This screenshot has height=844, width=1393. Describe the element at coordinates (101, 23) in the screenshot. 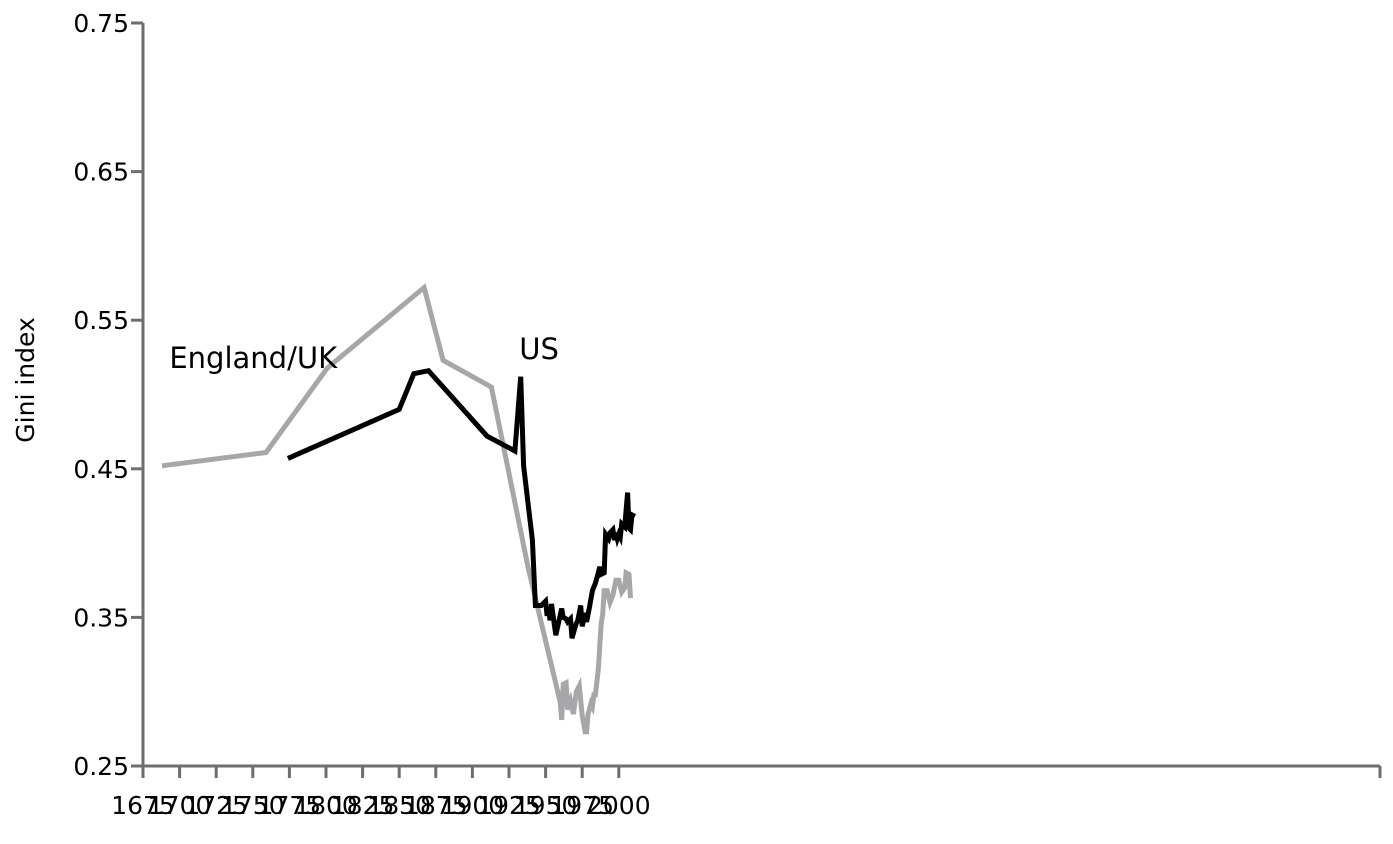

I see `y-tick-label: 0.75` at that location.